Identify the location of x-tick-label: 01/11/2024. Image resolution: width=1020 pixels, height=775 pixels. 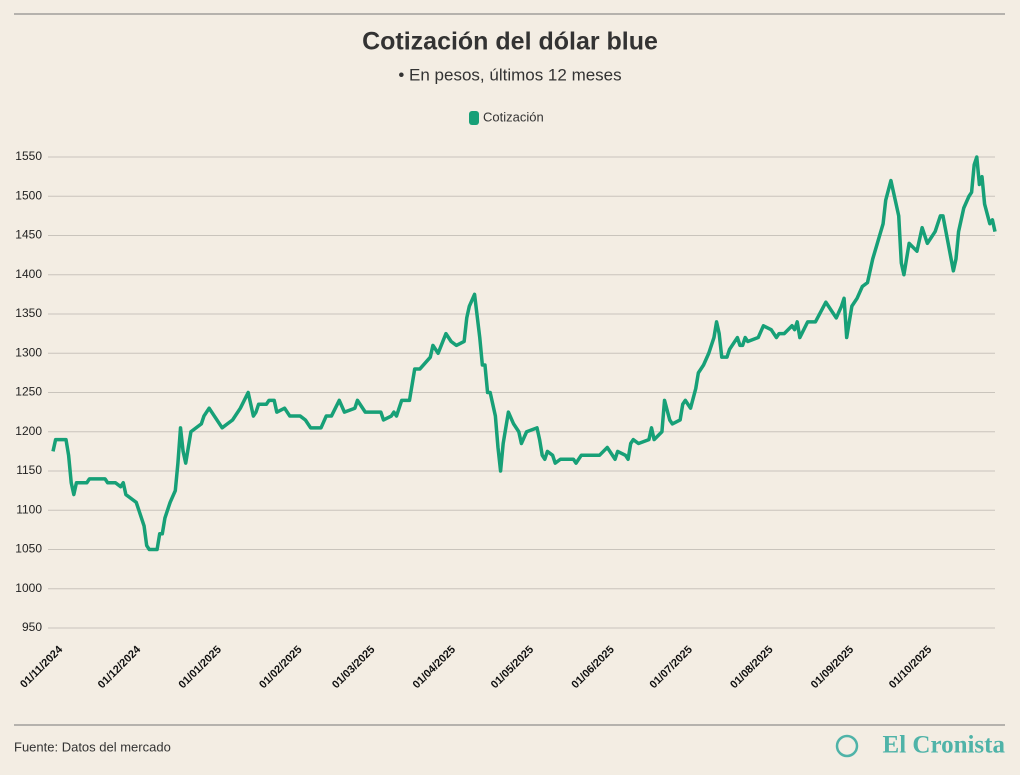
(42, 667).